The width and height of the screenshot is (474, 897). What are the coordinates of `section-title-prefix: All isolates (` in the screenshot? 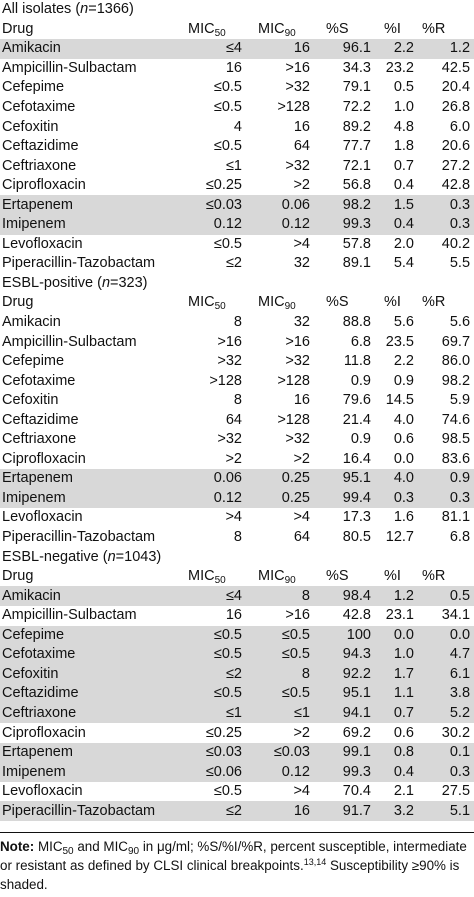 It's located at (41, 9).